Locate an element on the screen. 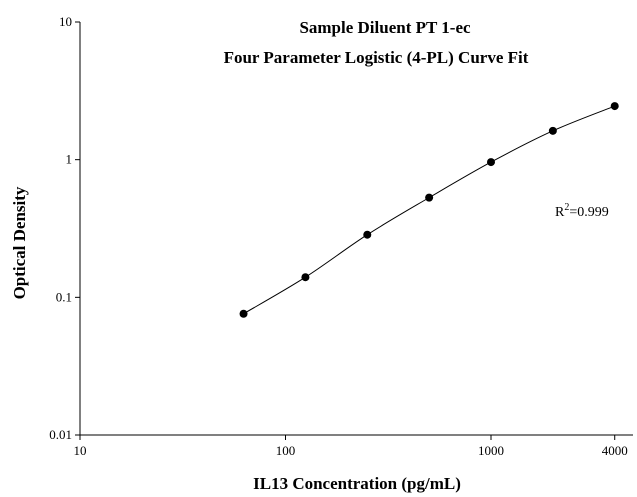 Image resolution: width=637 pixels, height=497 pixels. x-axis-ticks: 10 100 1000 4000 is located at coordinates (351, 446).